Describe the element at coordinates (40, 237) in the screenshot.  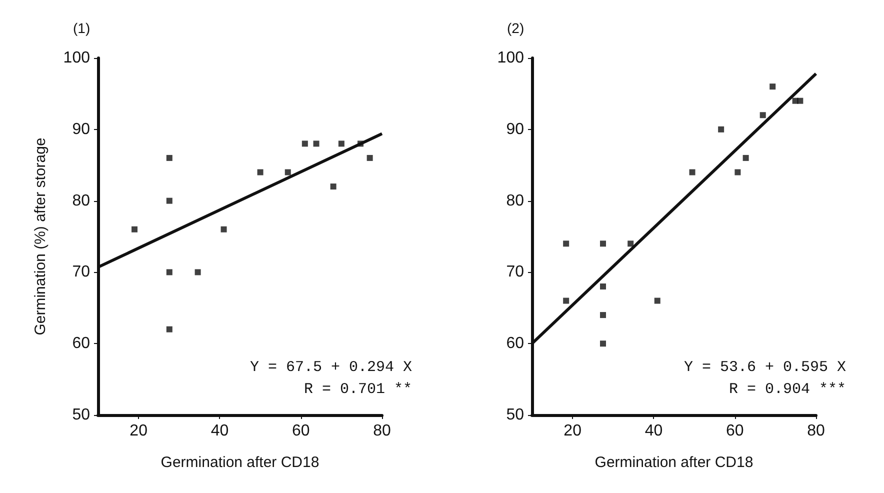
I see `y-axis-title: Germination (%) after storage` at that location.